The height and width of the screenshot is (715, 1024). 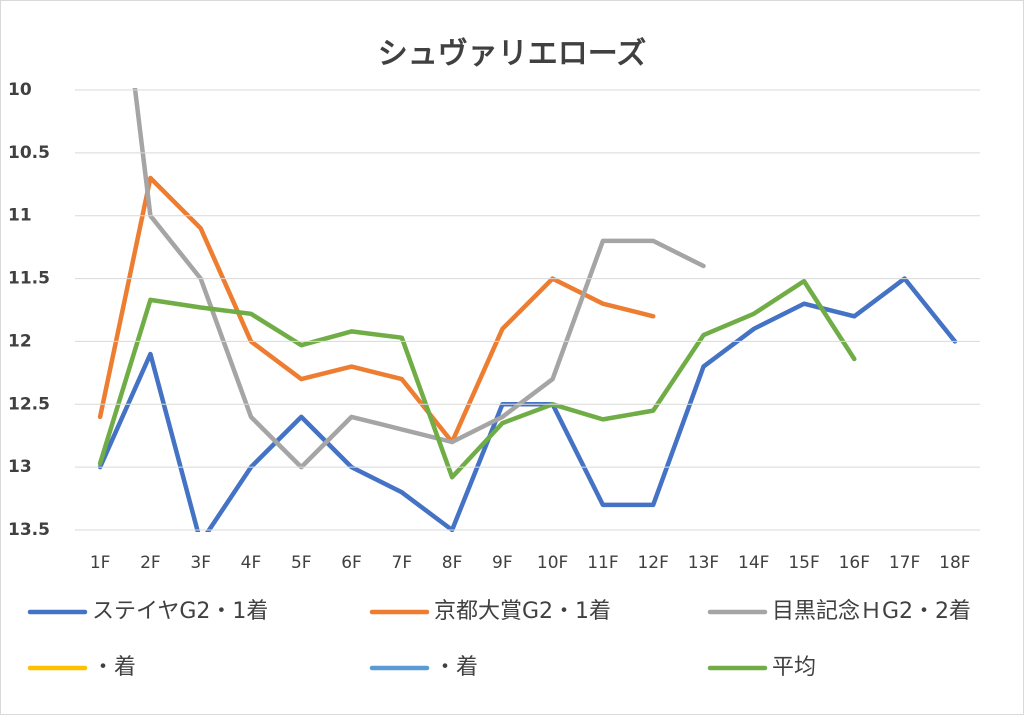 What do you see at coordinates (29, 153) in the screenshot?
I see `y-tick-label: 10.5` at bounding box center [29, 153].